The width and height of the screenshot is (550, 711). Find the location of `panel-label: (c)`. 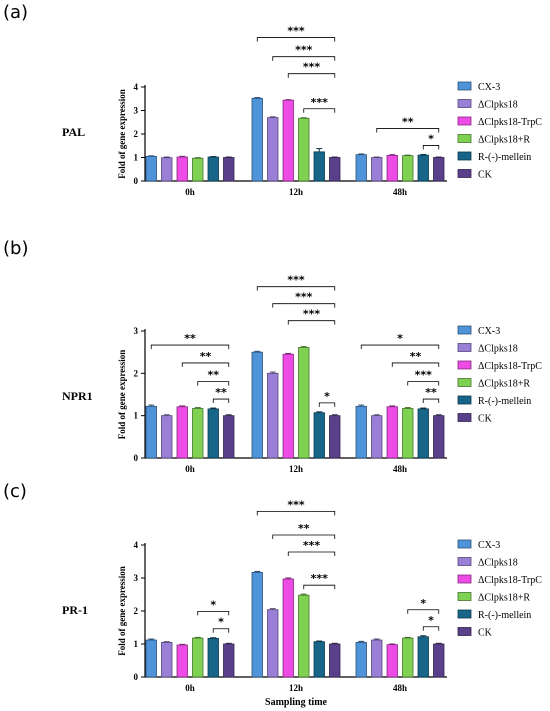

panel-label: (c) is located at coordinates (15, 491).